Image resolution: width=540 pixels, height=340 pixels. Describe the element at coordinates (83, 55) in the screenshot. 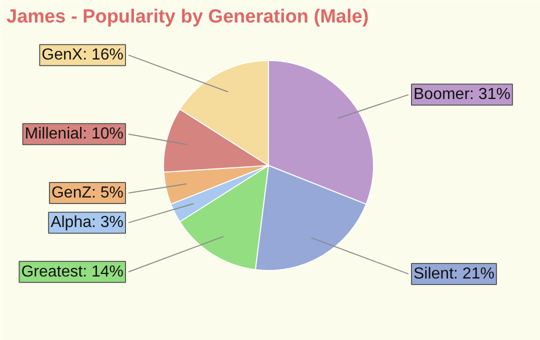

I see `slice-label: GenX: 16%` at that location.